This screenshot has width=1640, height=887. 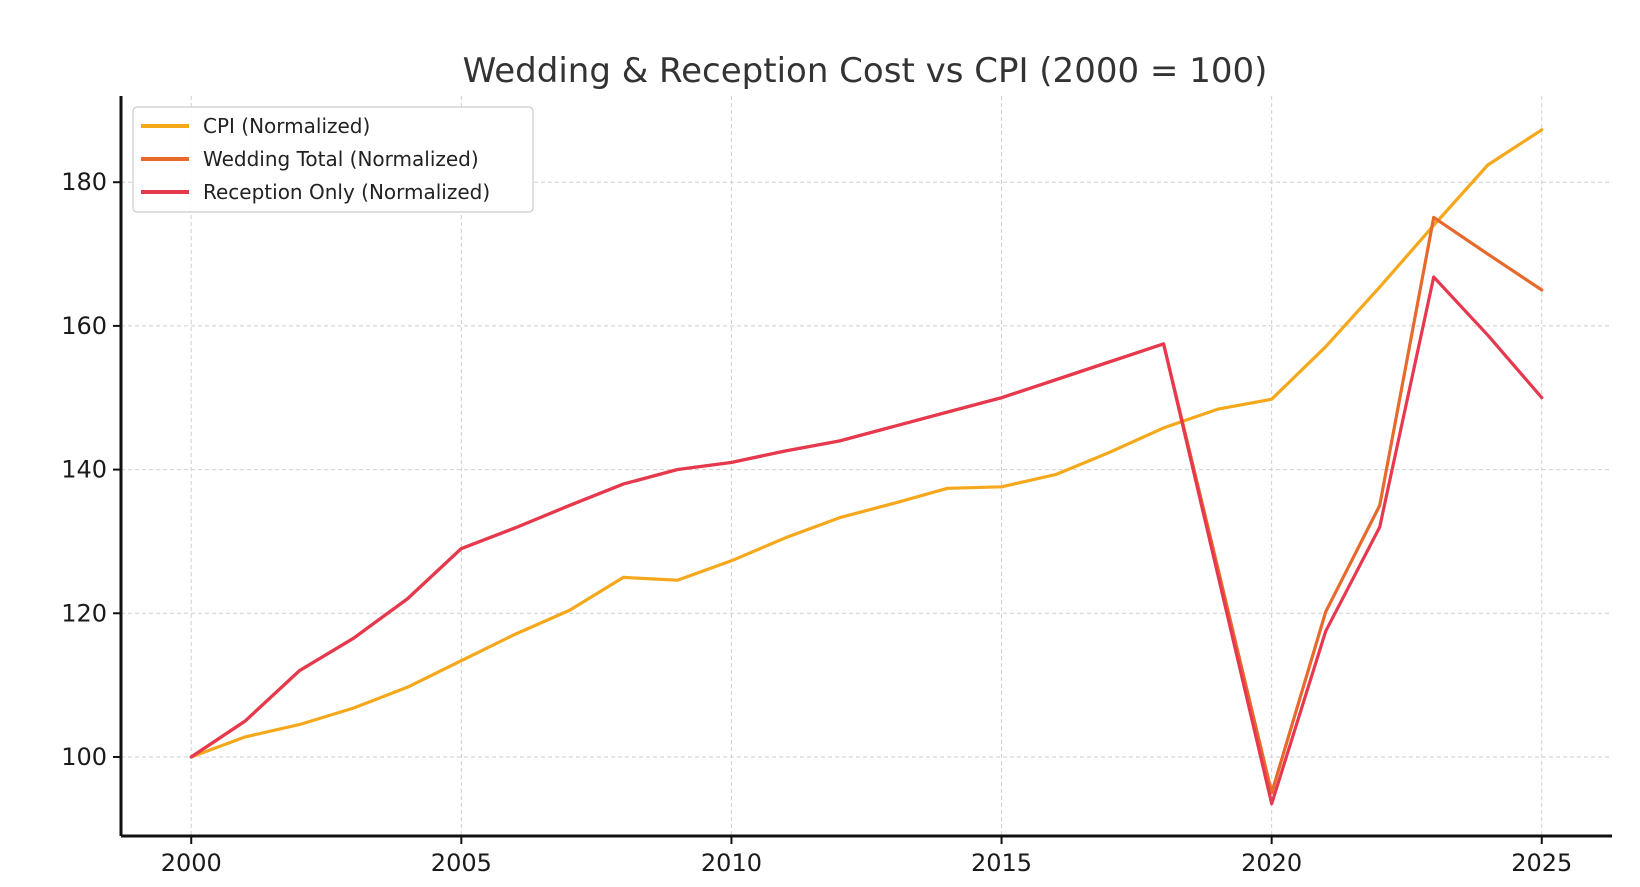 I want to click on y-tick-label: 140, so click(x=84, y=470).